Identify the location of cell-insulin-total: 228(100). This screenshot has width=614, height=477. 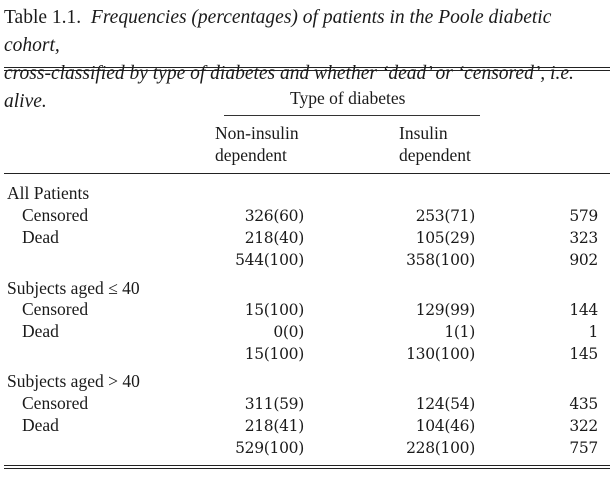
(440, 448).